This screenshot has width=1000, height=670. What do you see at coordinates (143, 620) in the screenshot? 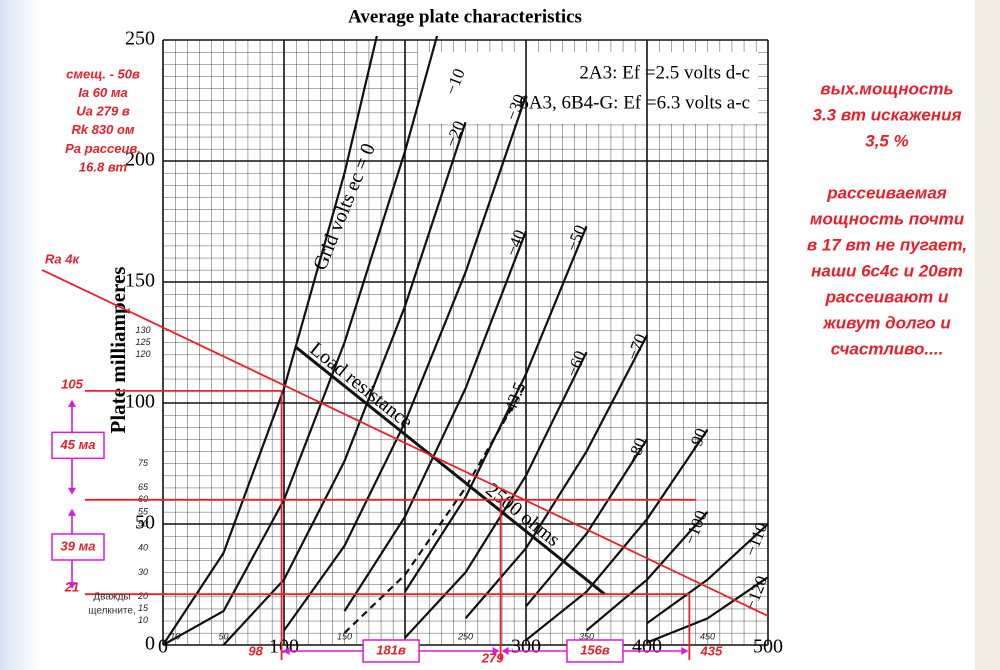
I see `small-y-tick: 10` at bounding box center [143, 620].